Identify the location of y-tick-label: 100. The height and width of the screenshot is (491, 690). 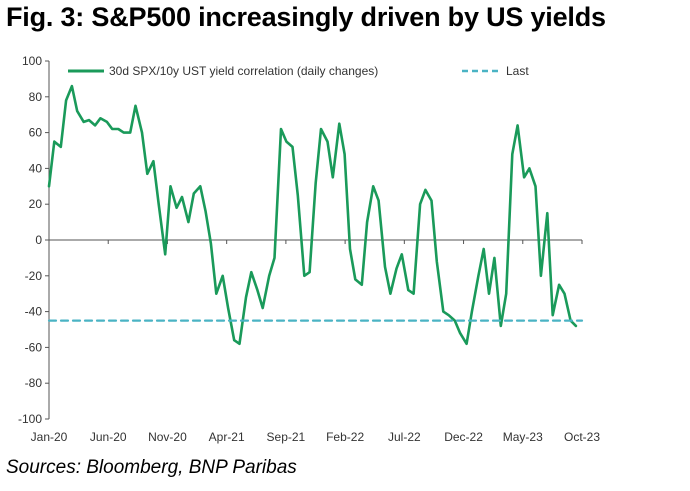
(32, 61).